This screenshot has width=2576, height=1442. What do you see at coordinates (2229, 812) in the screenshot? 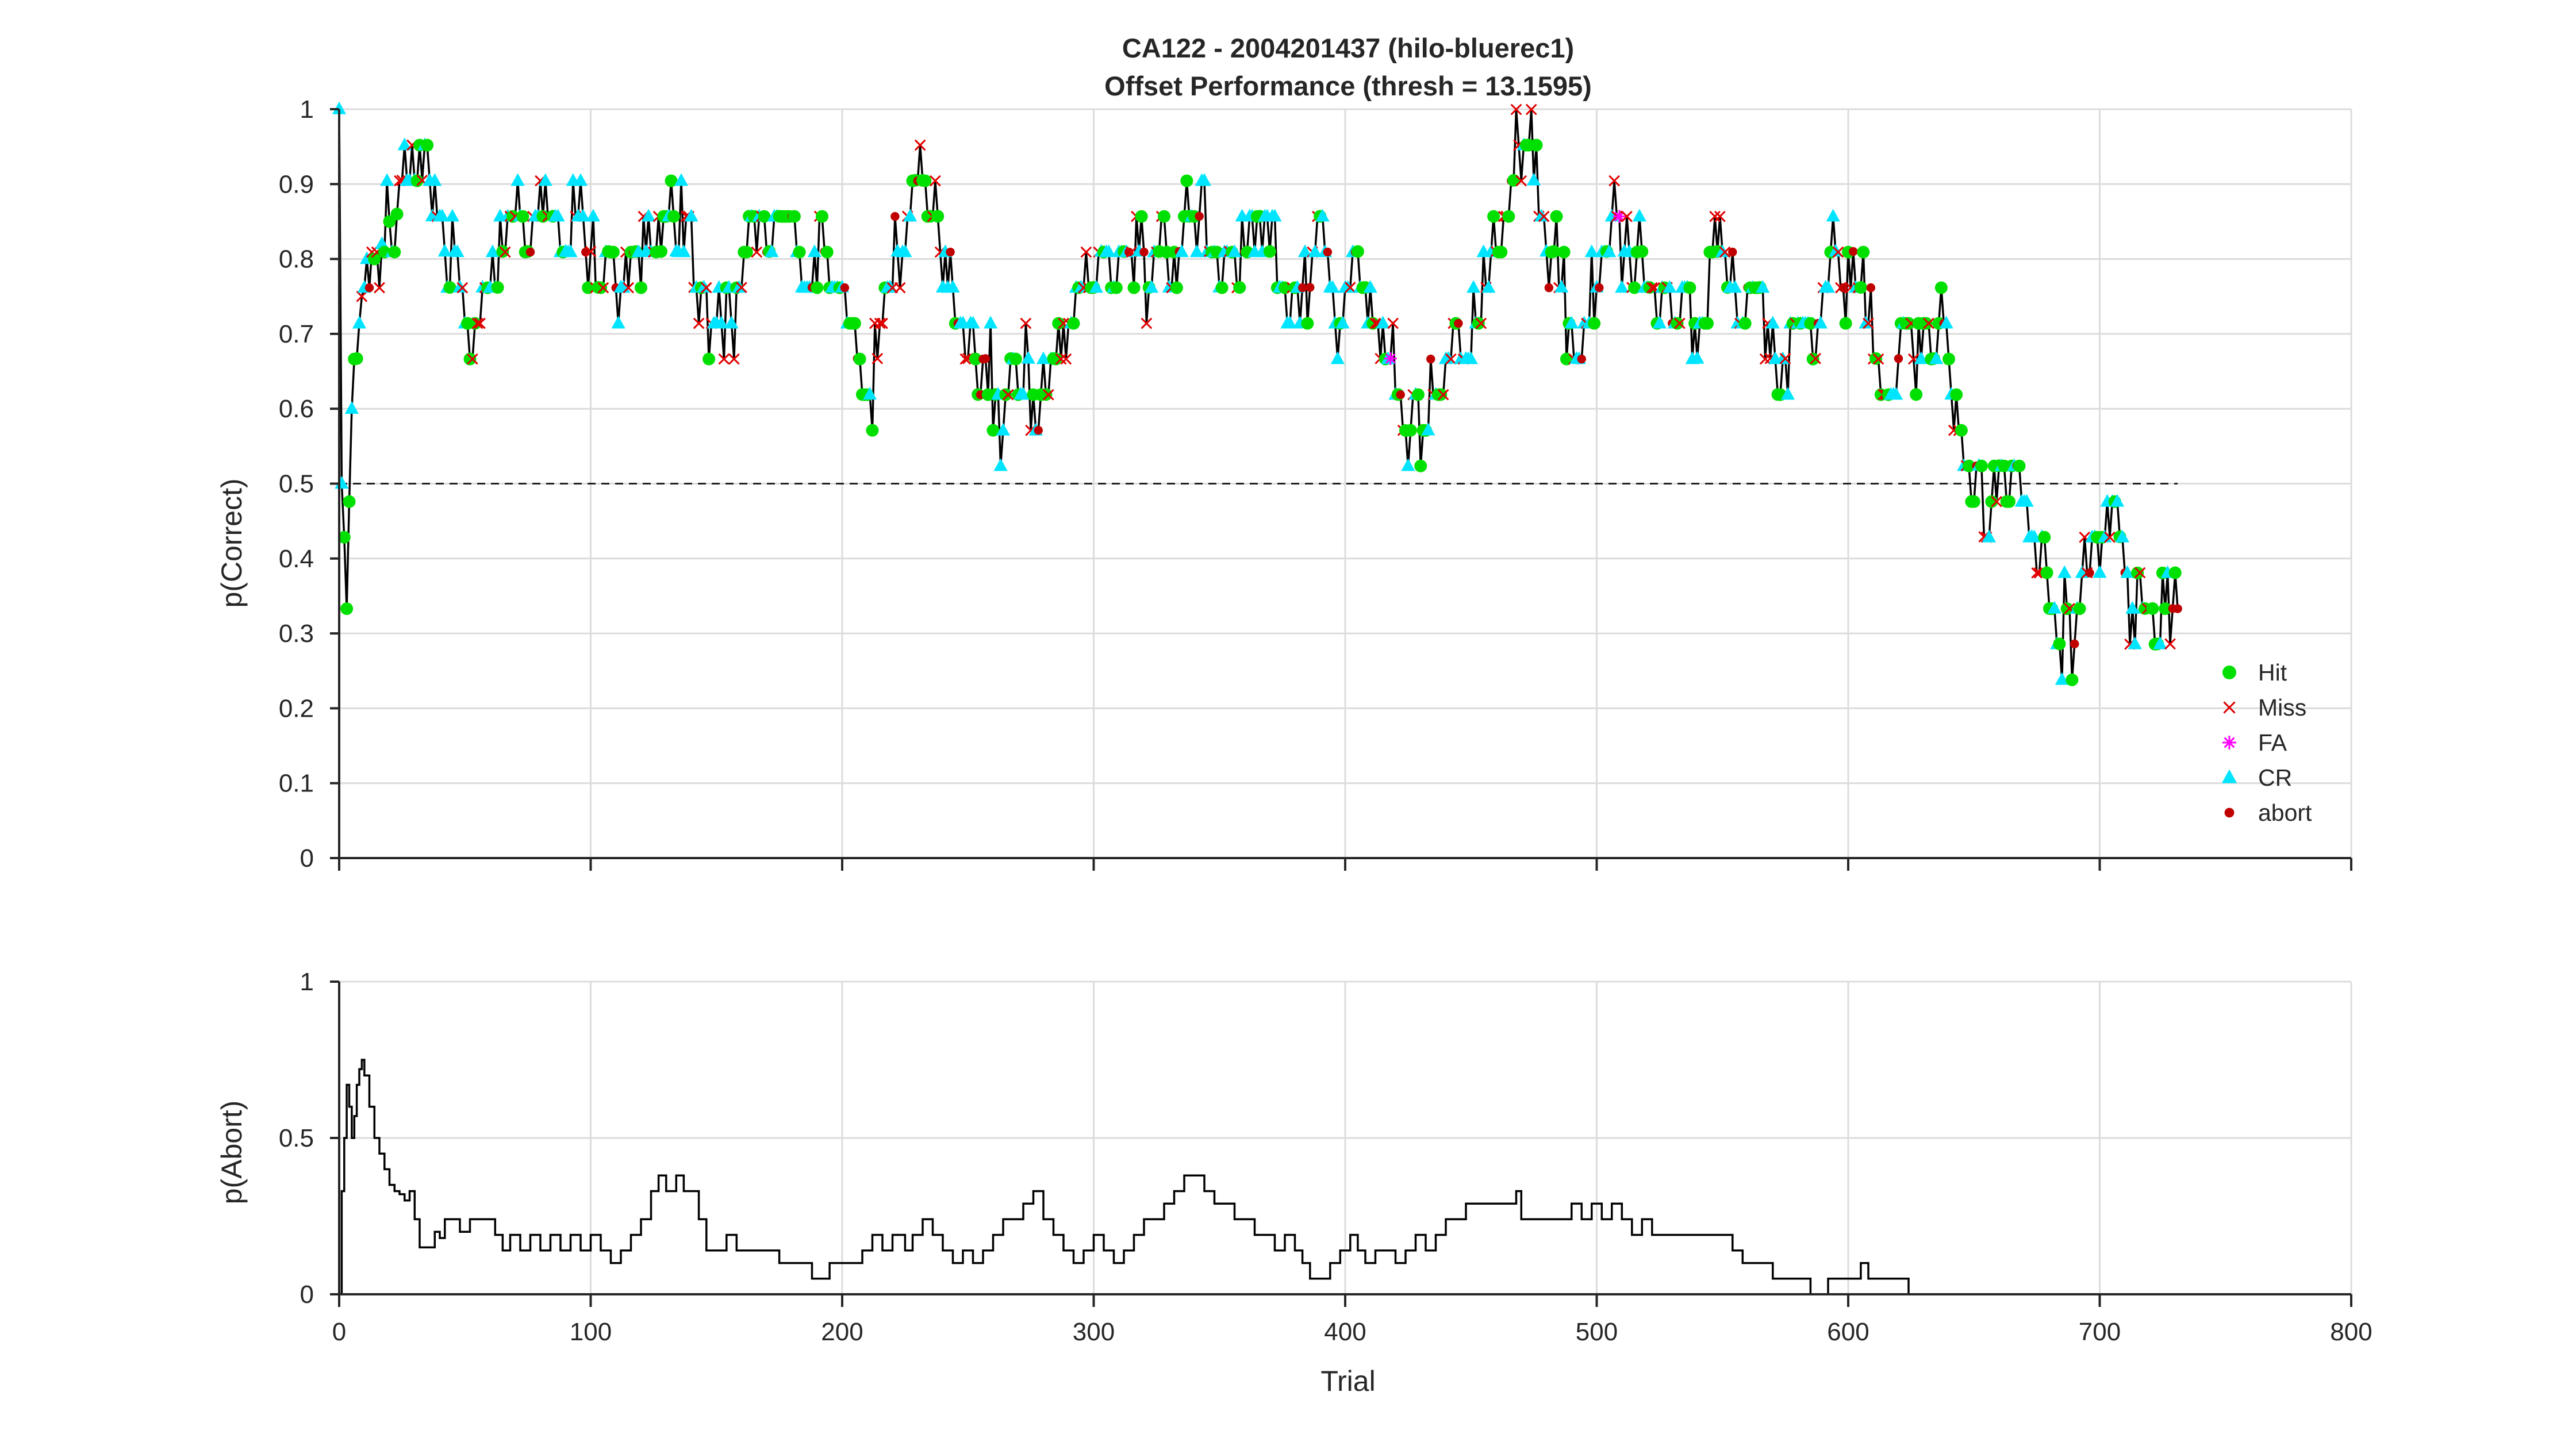
I see `legend-marker-abort` at bounding box center [2229, 812].